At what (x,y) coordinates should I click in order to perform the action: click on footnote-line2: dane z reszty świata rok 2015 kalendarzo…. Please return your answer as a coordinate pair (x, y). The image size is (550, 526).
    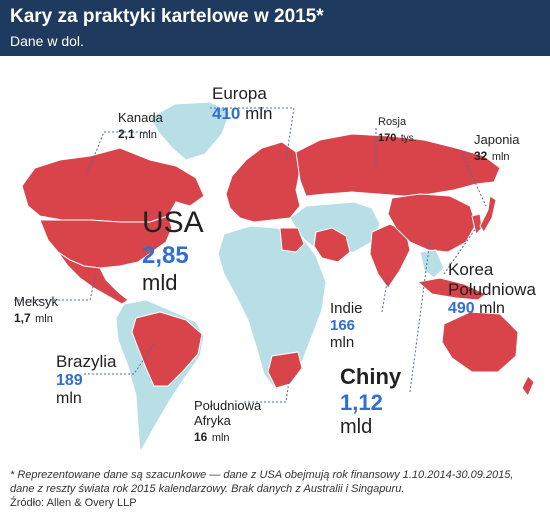
    Looking at the image, I should click on (207, 489).